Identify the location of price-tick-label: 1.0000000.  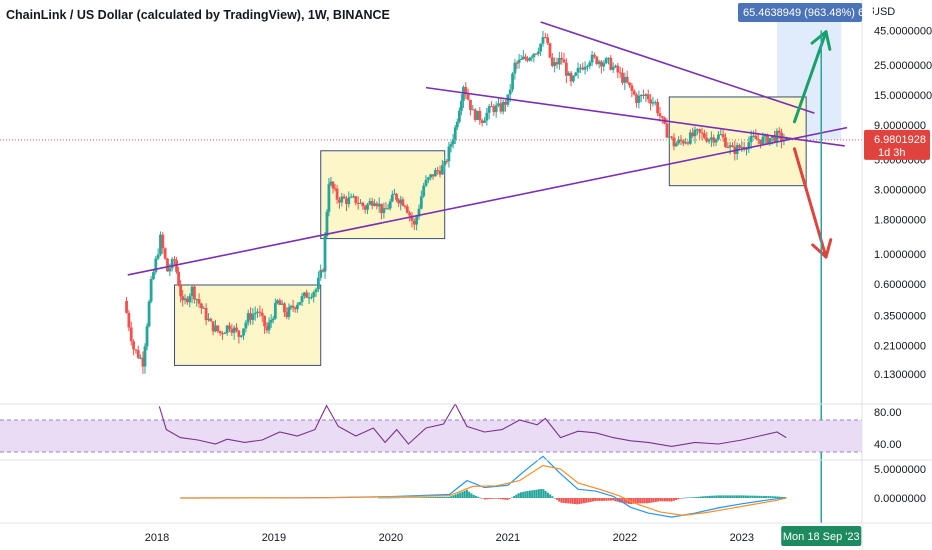
(900, 255).